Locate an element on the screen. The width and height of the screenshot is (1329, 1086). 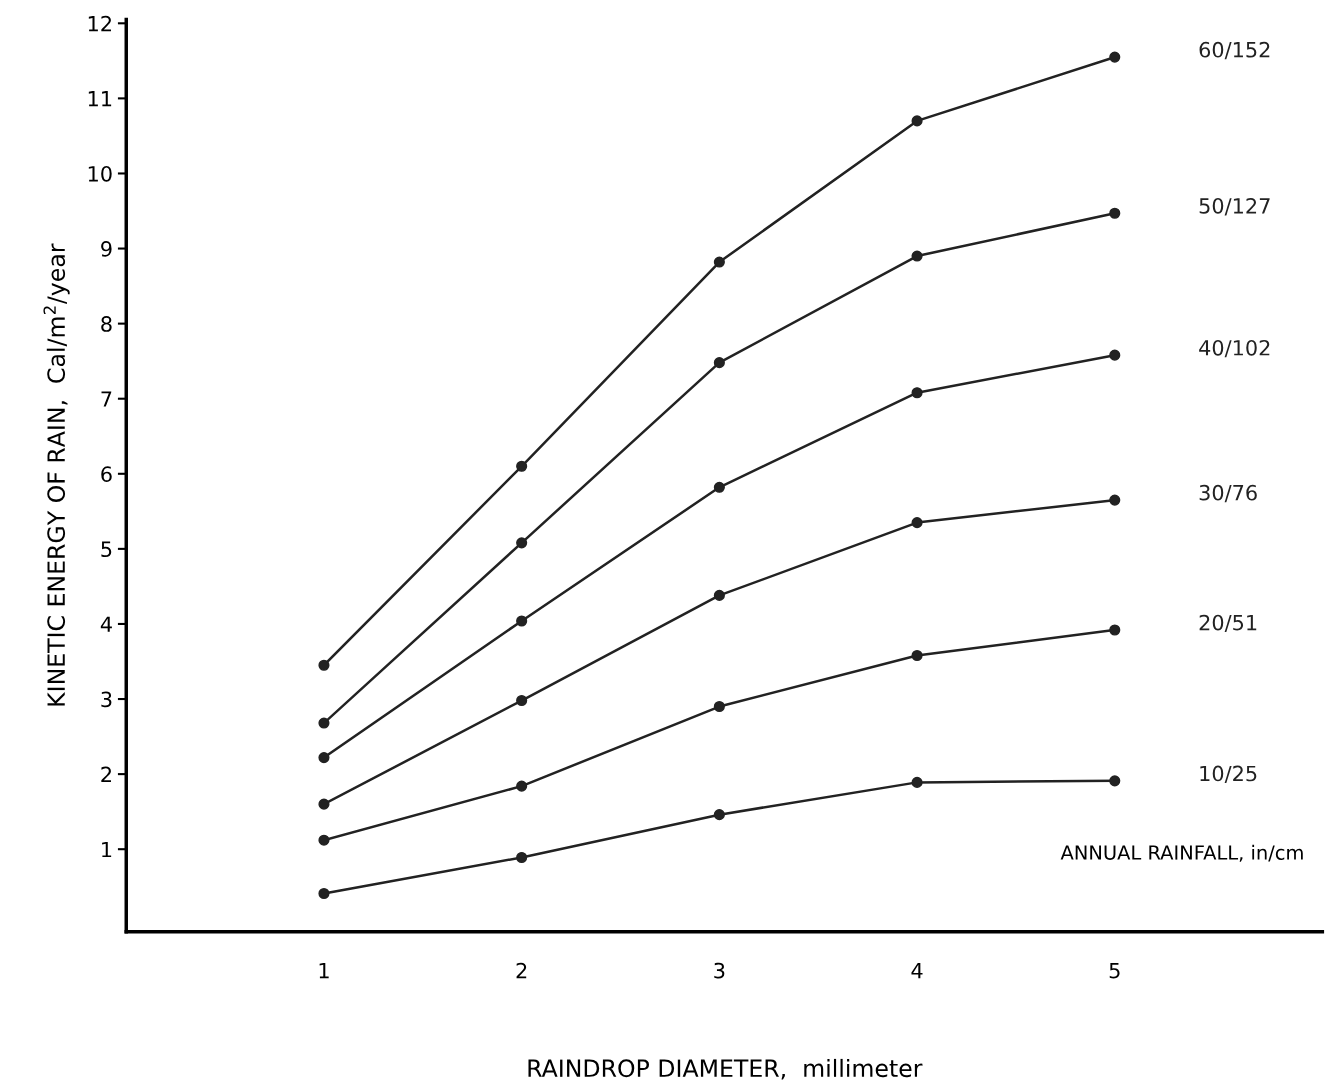
y-tick-label: 10 is located at coordinates (100, 173).